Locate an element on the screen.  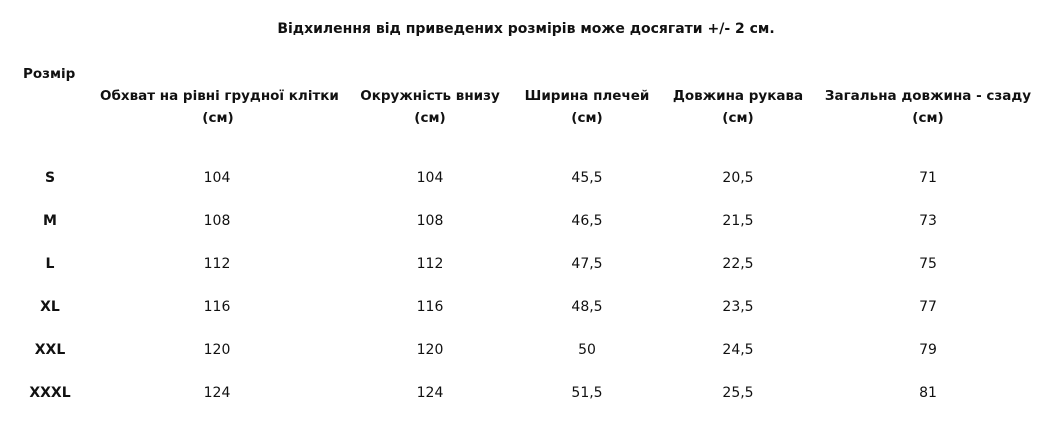
size-cell: XXXL is located at coordinates (50, 393).